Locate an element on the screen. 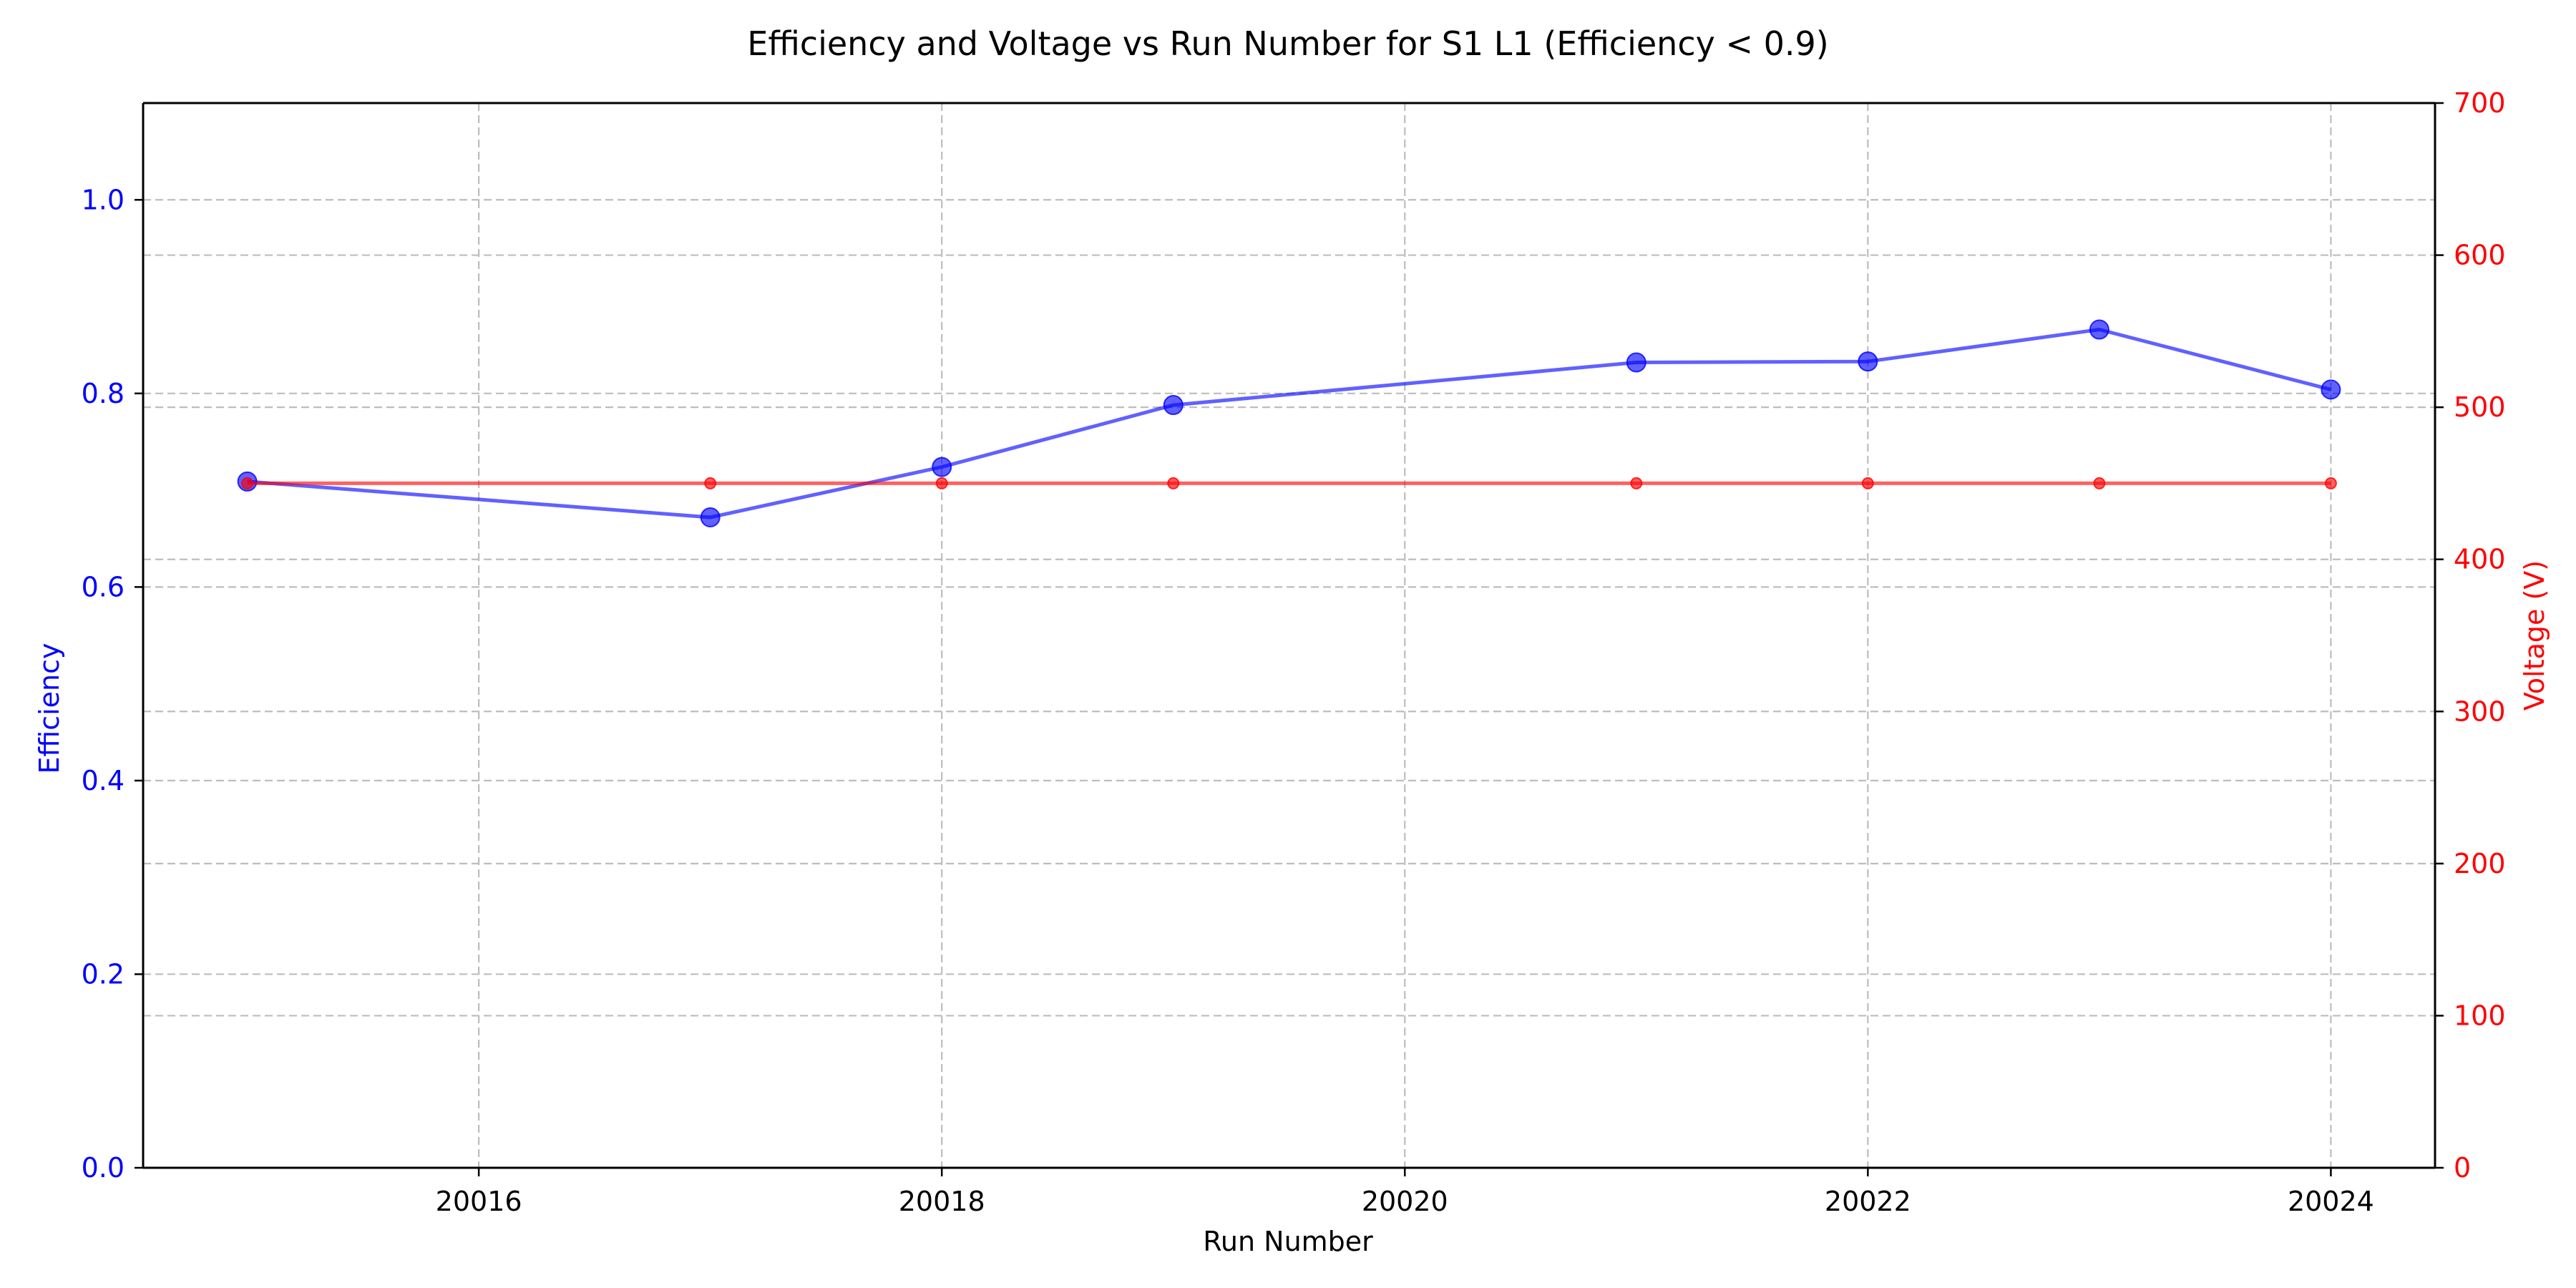  y-right-tick-label: 0 is located at coordinates (2462, 1168).